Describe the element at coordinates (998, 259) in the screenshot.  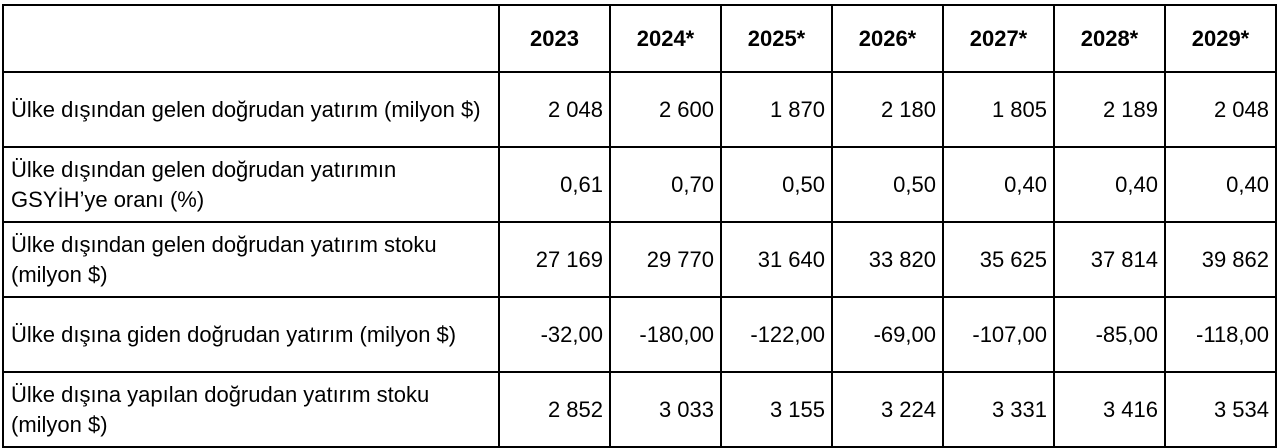
I see `table-cell: 35 625` at that location.